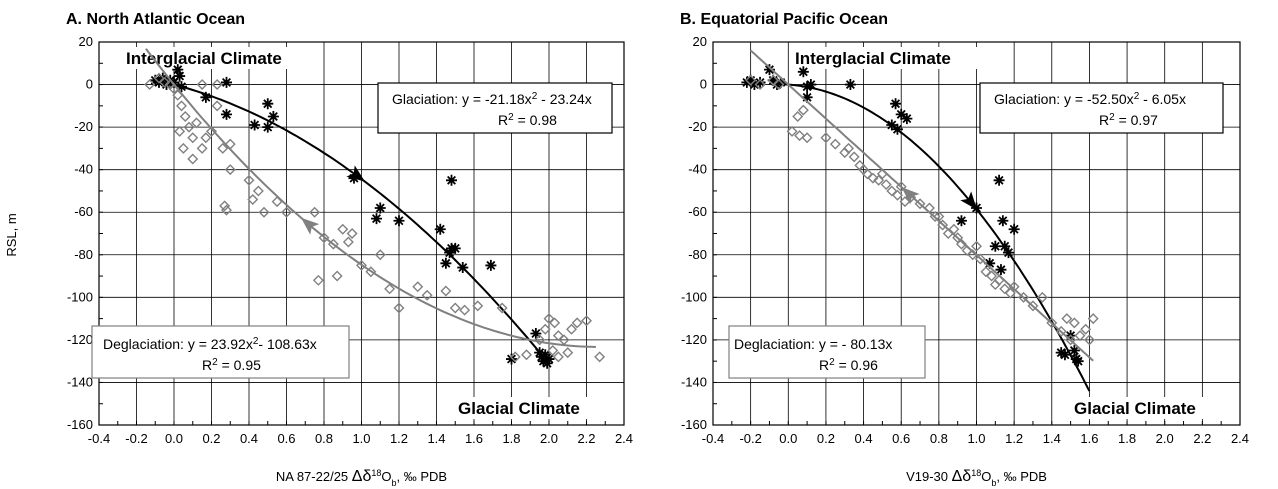 Image resolution: width=1278 pixels, height=489 pixels. Describe the element at coordinates (361, 478) in the screenshot. I see `x-axis-label: NA 87-22/25 Δδ18Ob, ‰ PDB` at that location.